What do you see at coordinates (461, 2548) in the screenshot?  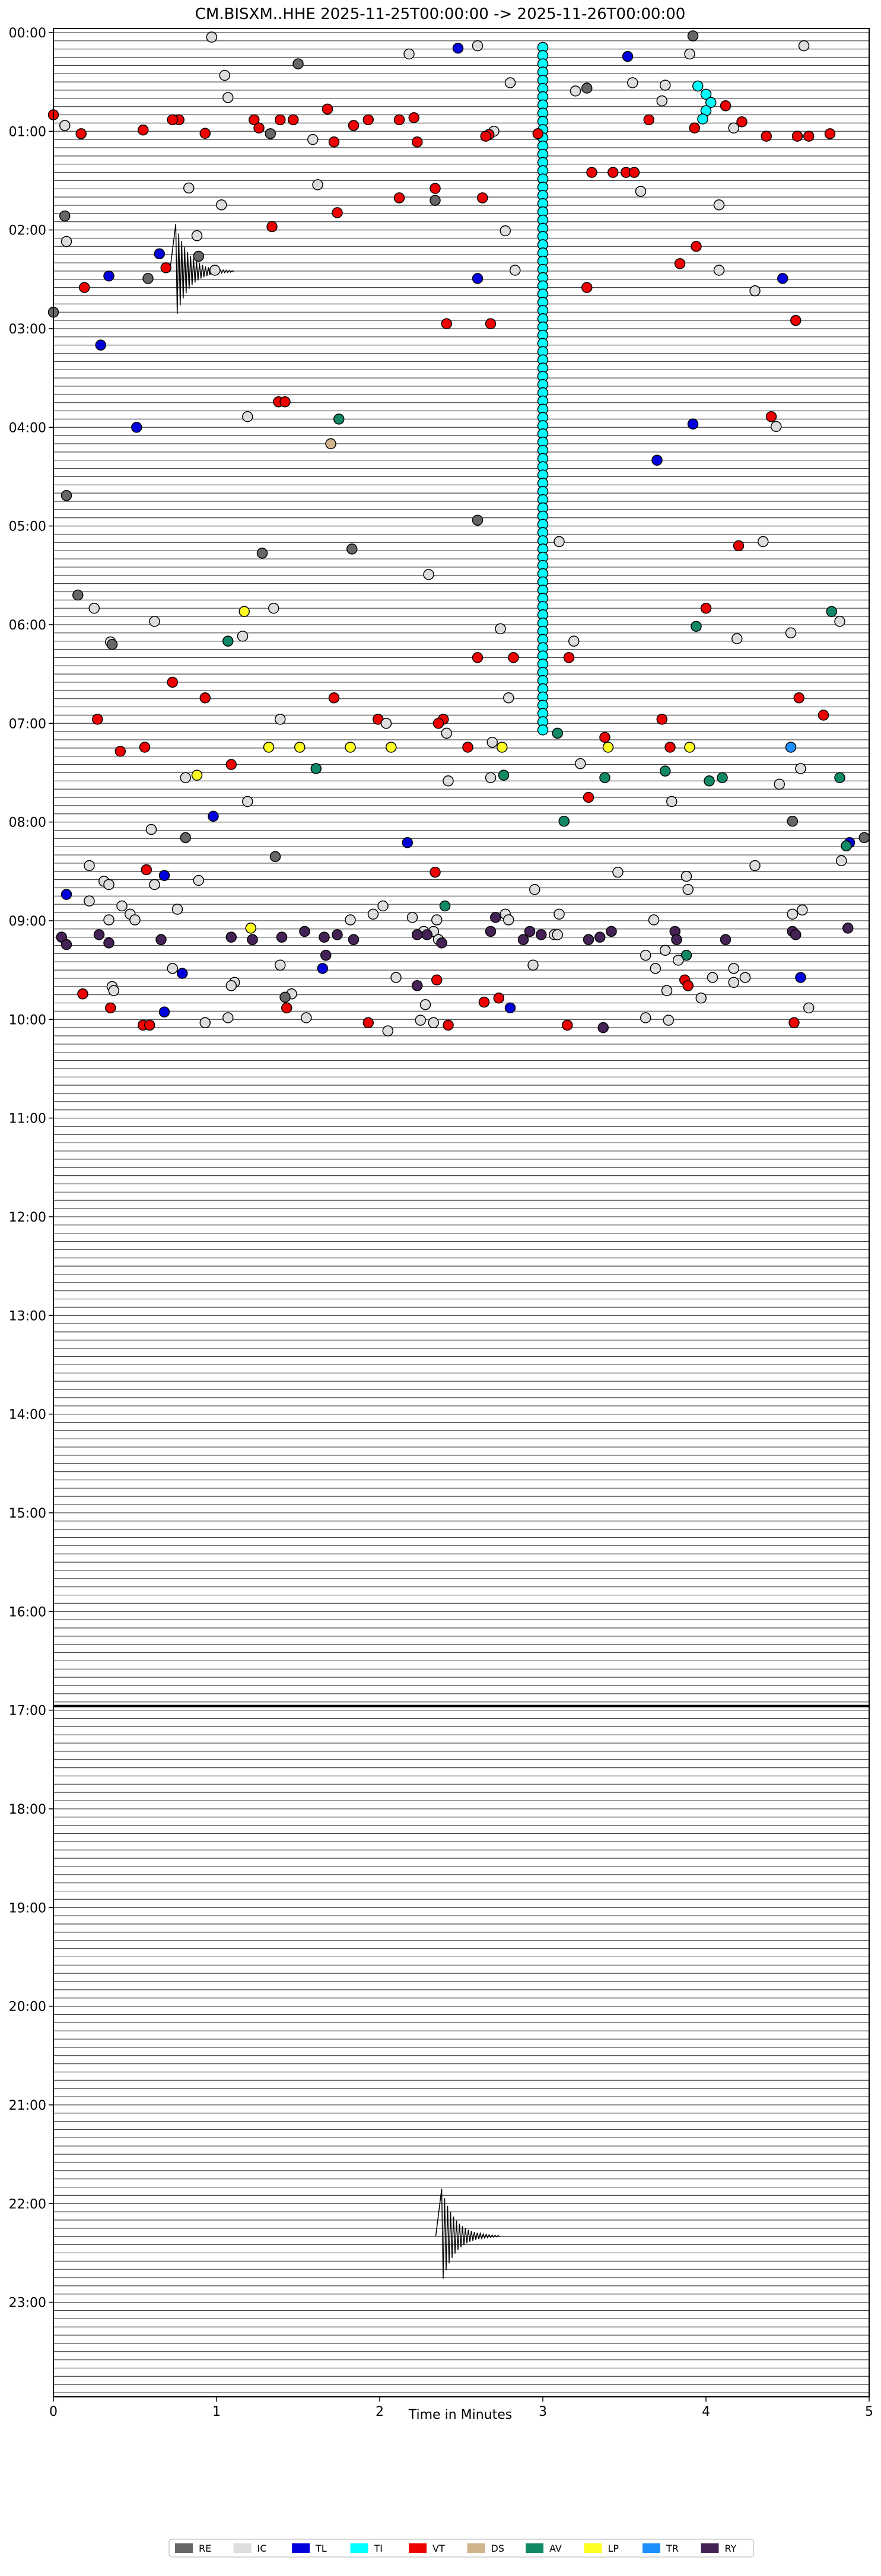 I see `legend-box` at bounding box center [461, 2548].